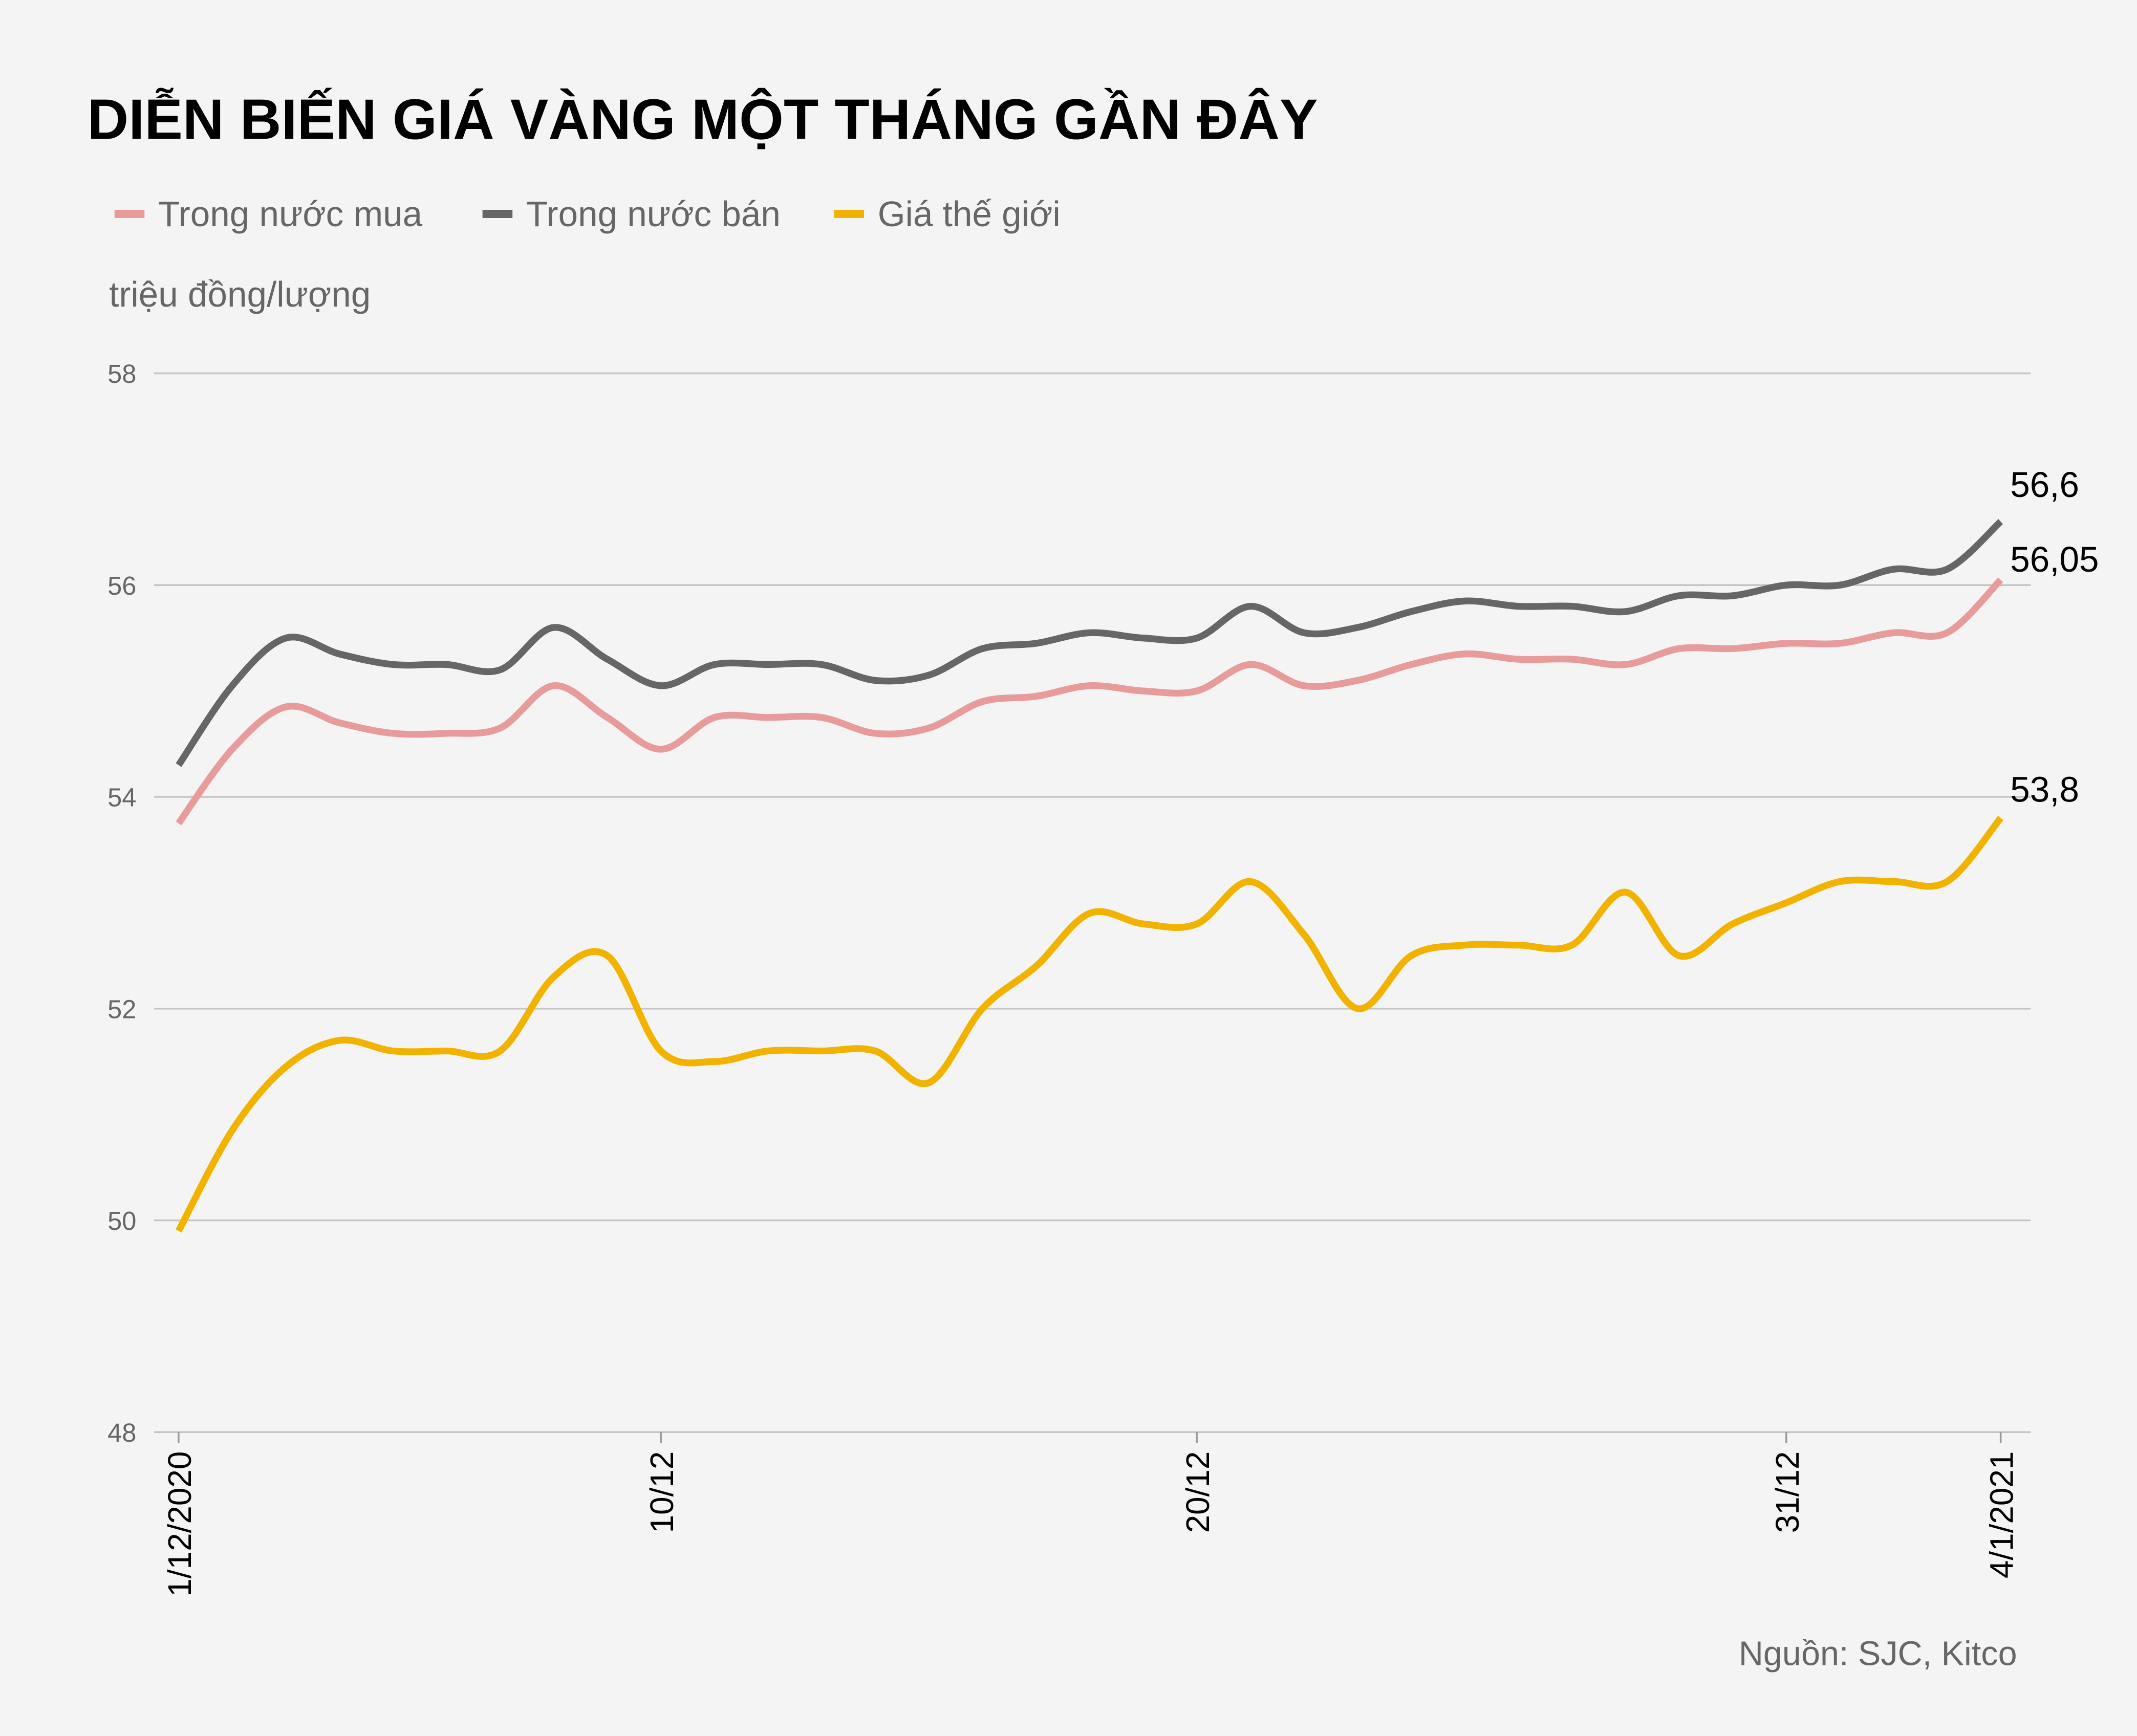 This screenshot has width=2137, height=1736. What do you see at coordinates (1787, 1492) in the screenshot?
I see `x-tick-label: 31/12` at bounding box center [1787, 1492].